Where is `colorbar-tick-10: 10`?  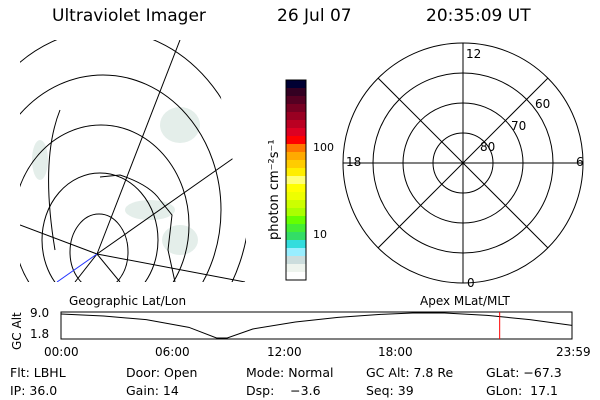
colorbar-tick-10: 10 is located at coordinates (320, 234).